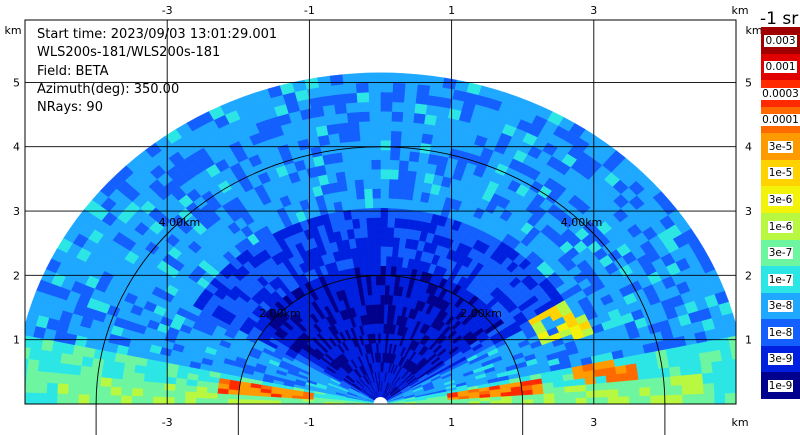 The image size is (800, 435). What do you see at coordinates (451, 10) in the screenshot?
I see `x-tick-label-top: 1` at bounding box center [451, 10].